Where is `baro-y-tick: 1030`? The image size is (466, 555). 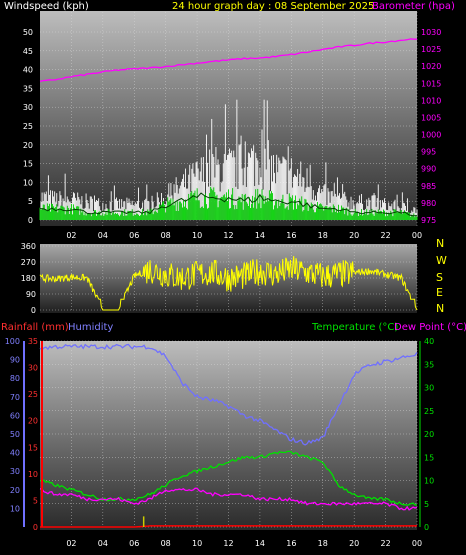 baro-y-tick: 1030 is located at coordinates (431, 32).